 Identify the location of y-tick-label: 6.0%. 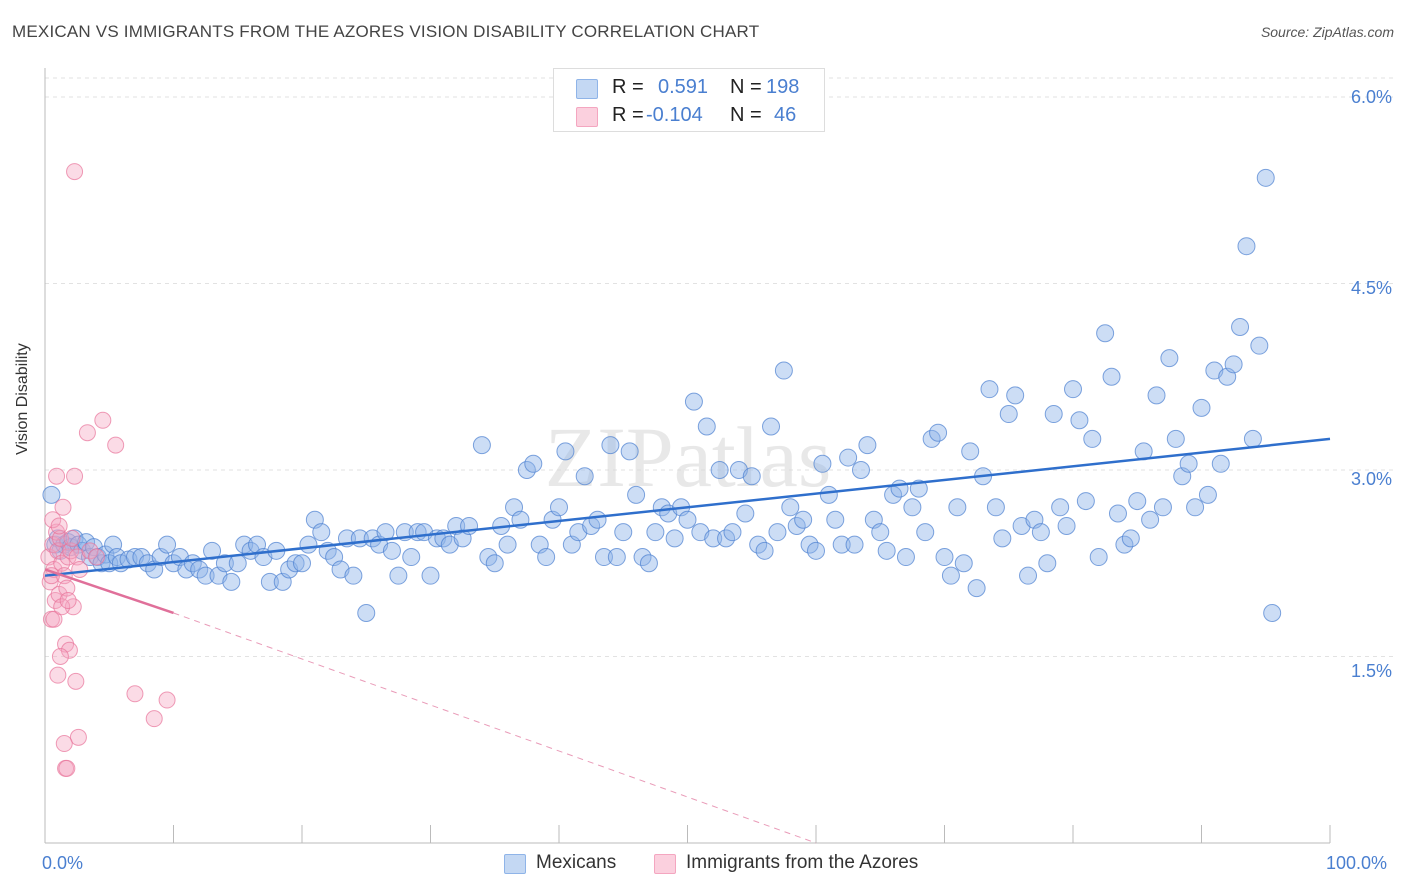
(1371, 97).